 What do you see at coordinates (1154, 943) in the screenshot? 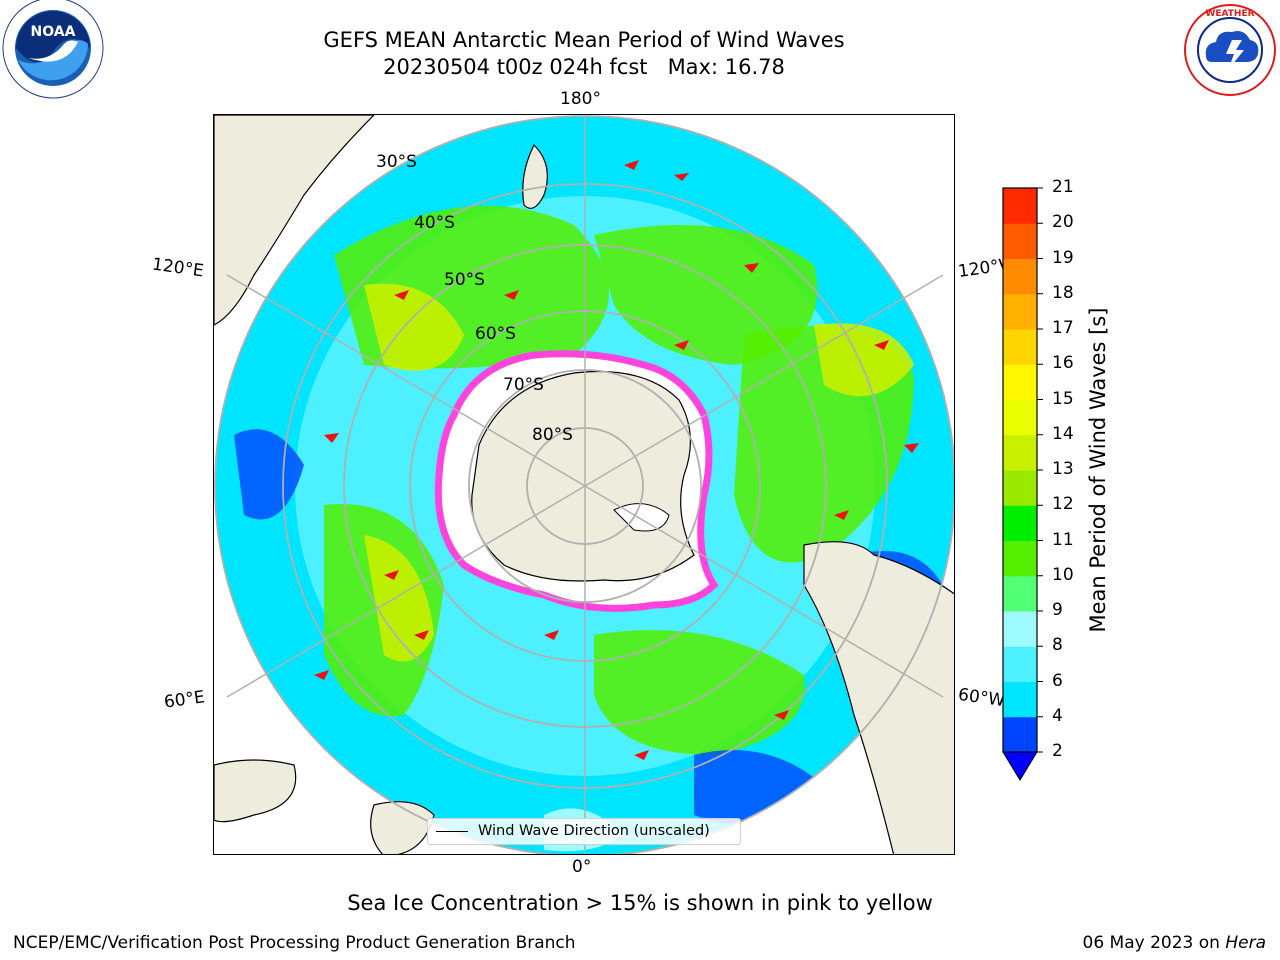
I see `credit-date: 06 May 2023 on` at bounding box center [1154, 943].